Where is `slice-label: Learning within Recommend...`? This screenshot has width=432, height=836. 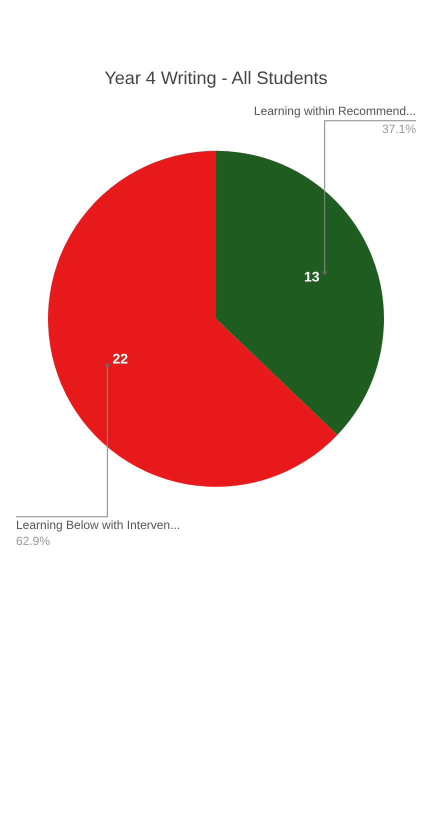
slice-label: Learning within Recommend... is located at coordinates (335, 111).